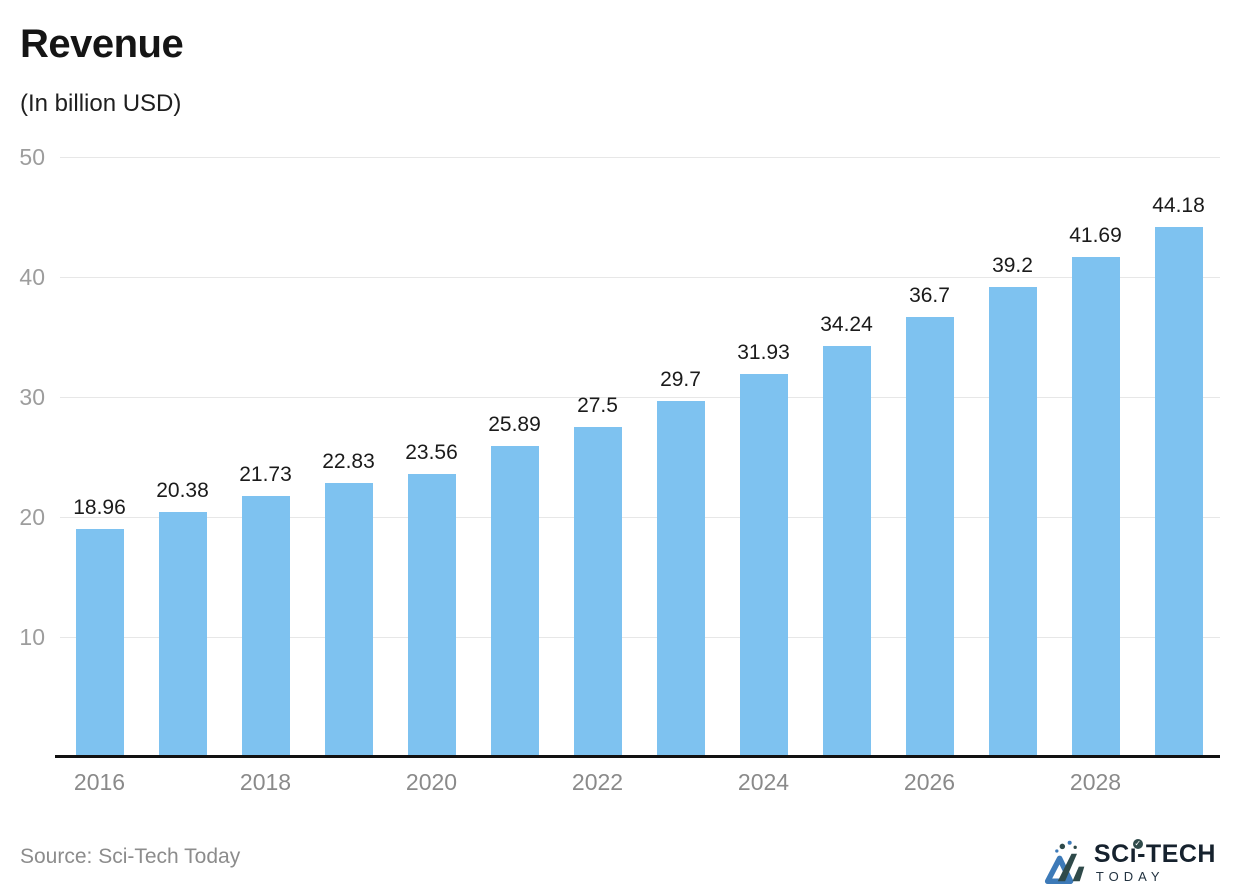  I want to click on bar-slot-2021: 25.89, so click(514, 457).